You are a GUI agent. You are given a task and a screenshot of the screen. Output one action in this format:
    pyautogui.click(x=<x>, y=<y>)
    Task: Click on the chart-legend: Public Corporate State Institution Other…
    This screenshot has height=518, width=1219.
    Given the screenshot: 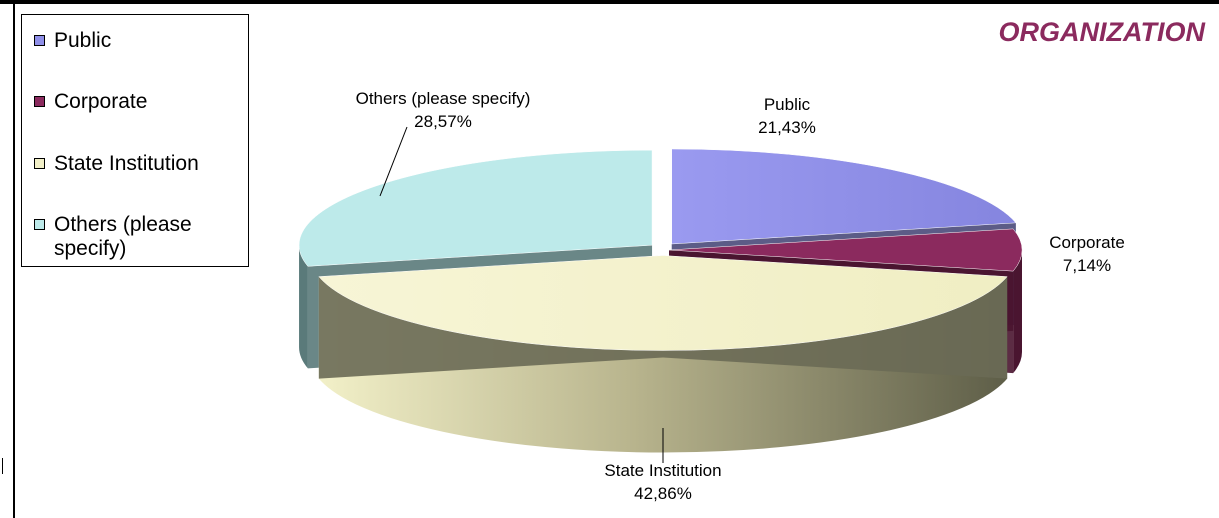 What is the action you would take?
    pyautogui.click(x=135, y=140)
    